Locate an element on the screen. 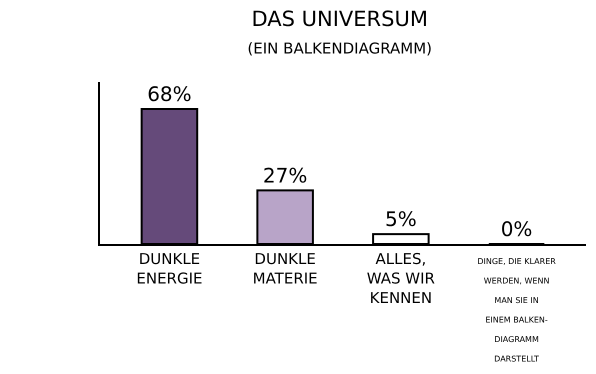 Image resolution: width=596 pixels, height=374 pixels. chart-title: DAS UNIVERSUM is located at coordinates (339, 19).